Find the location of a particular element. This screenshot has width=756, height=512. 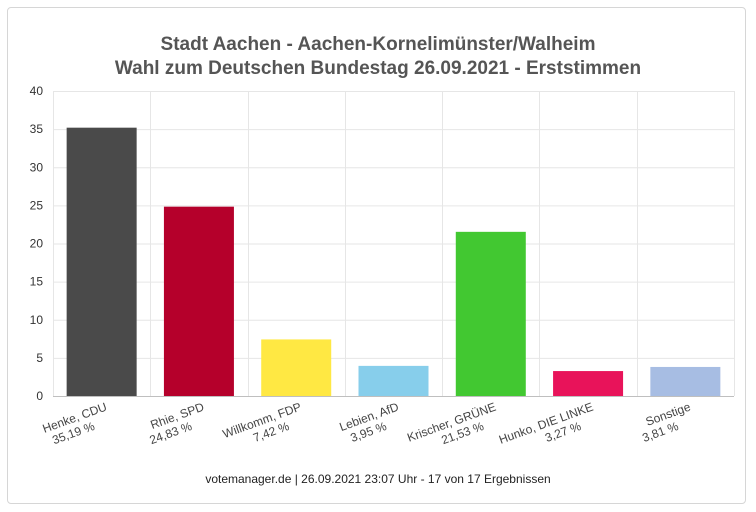

y-tick-label: 40 is located at coordinates (37, 91).